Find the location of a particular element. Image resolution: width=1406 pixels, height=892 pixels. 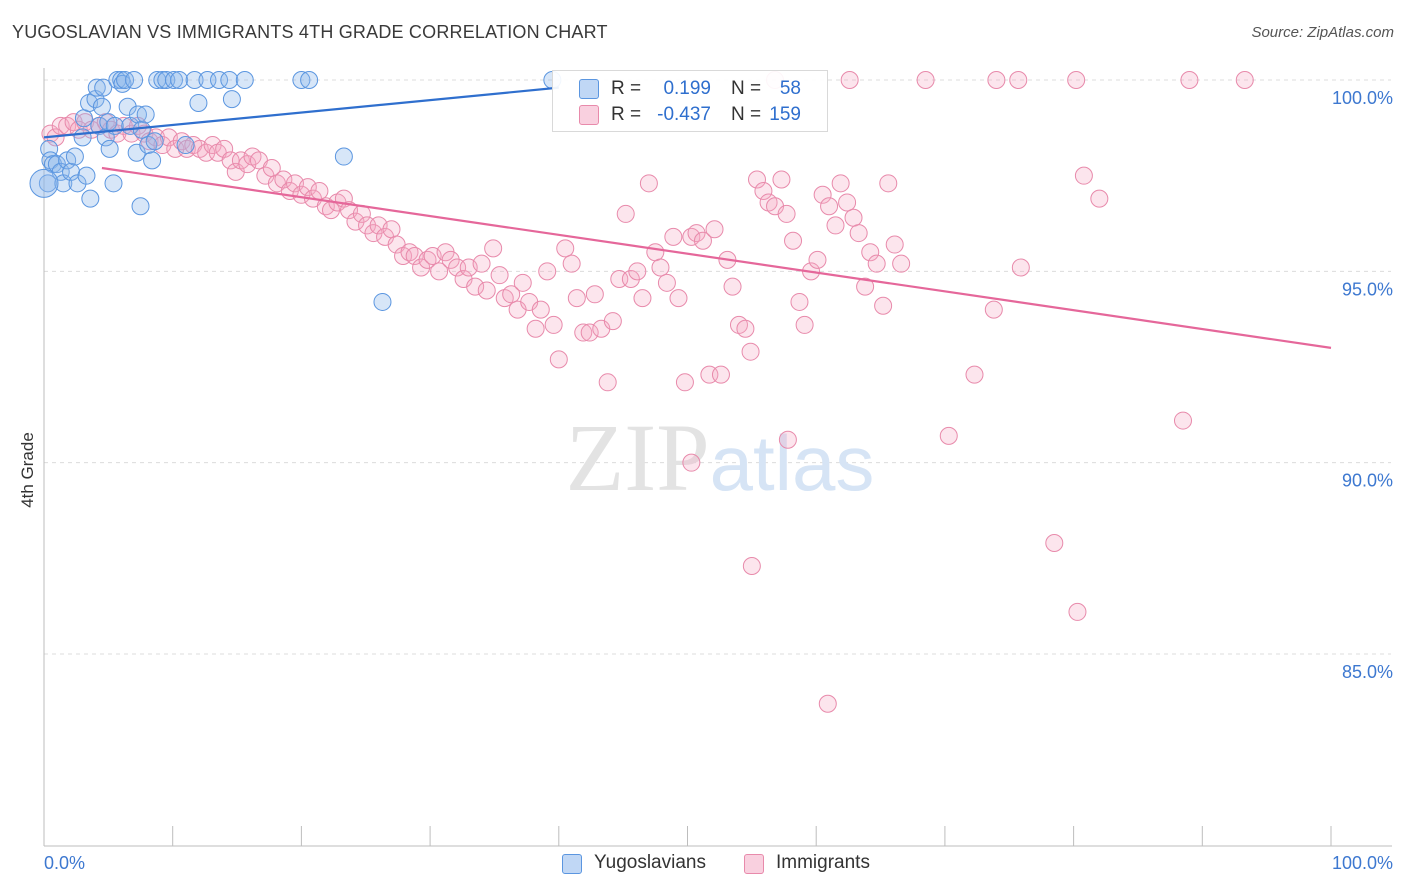

point-yugoslavians-large is located at coordinates (44, 183).